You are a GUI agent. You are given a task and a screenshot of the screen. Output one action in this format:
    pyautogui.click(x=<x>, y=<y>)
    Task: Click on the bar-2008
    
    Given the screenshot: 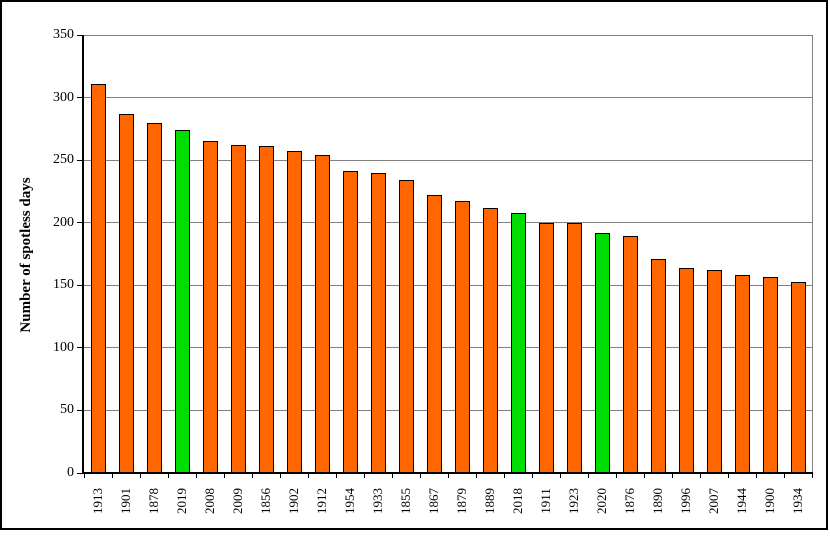 What is the action you would take?
    pyautogui.click(x=210, y=307)
    